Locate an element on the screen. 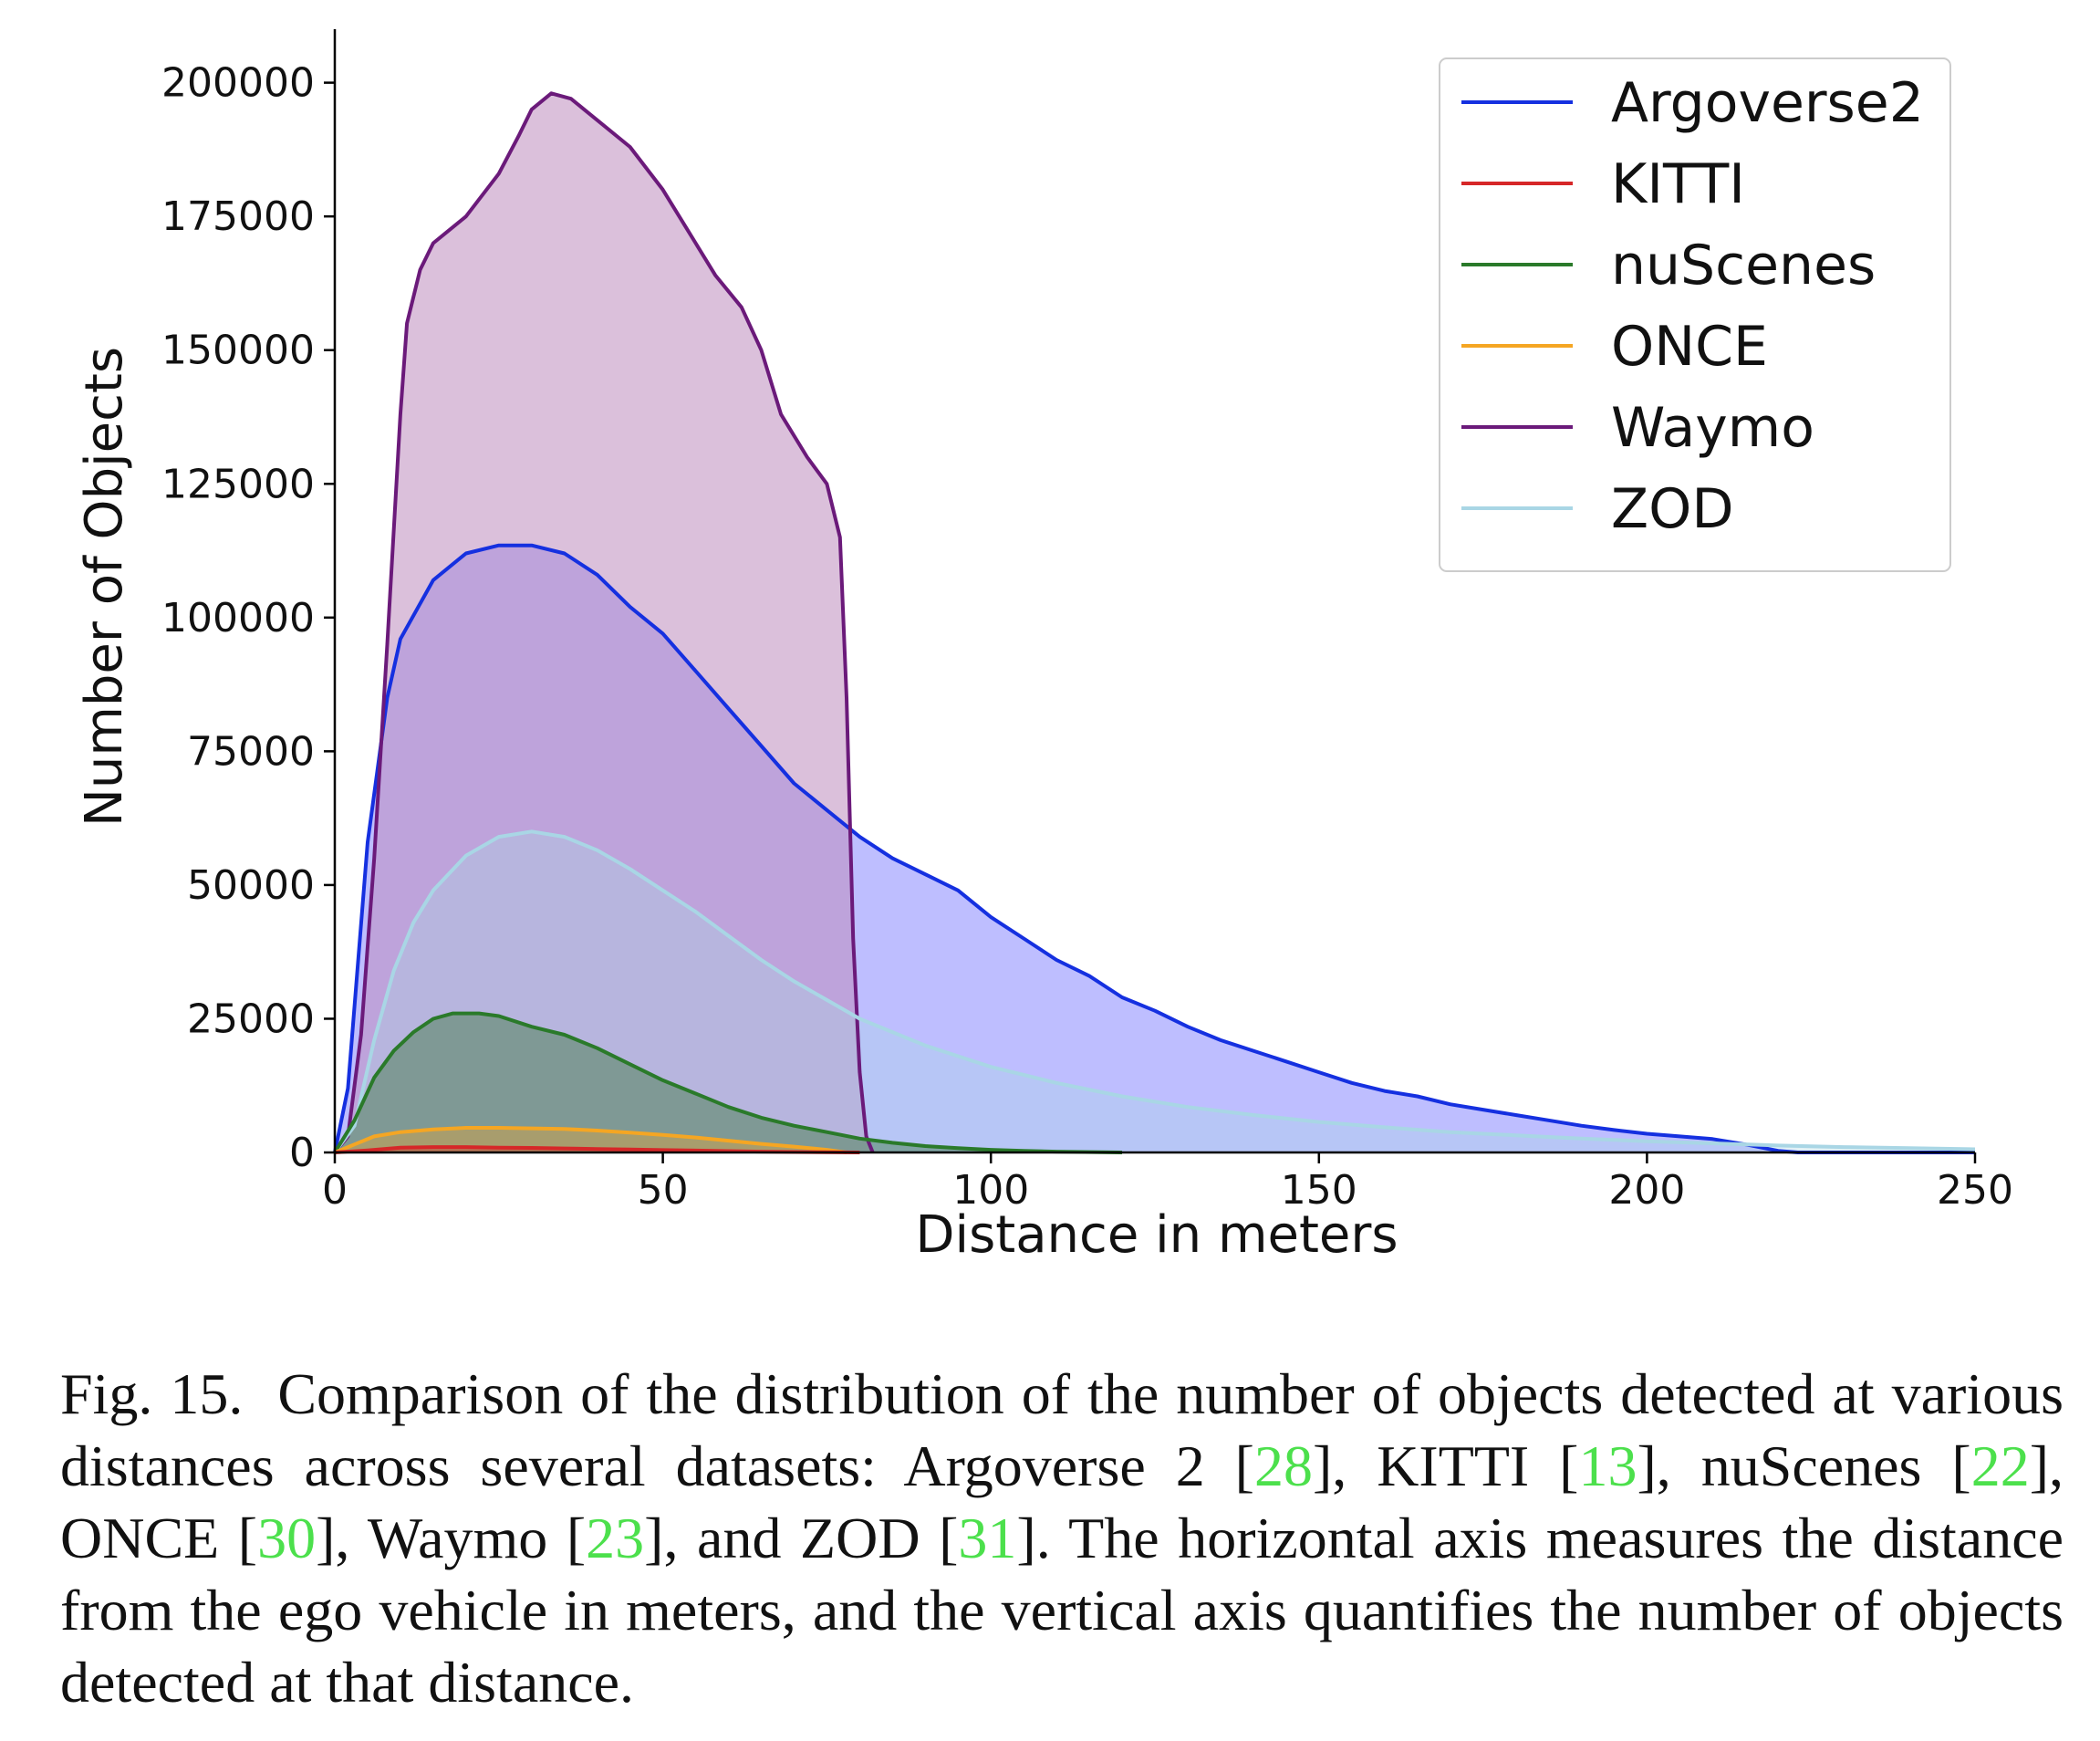  y-tick-label: 175000 is located at coordinates (238, 216).